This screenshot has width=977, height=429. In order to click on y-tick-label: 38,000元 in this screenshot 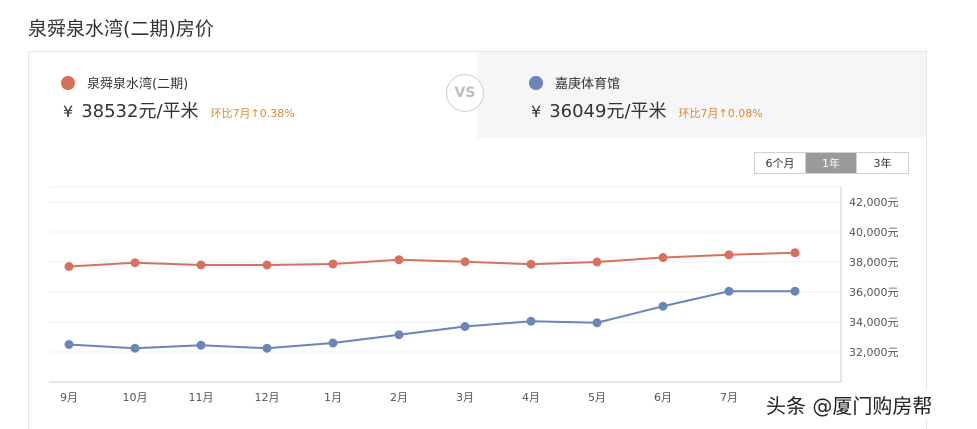, I will do `click(874, 262)`.